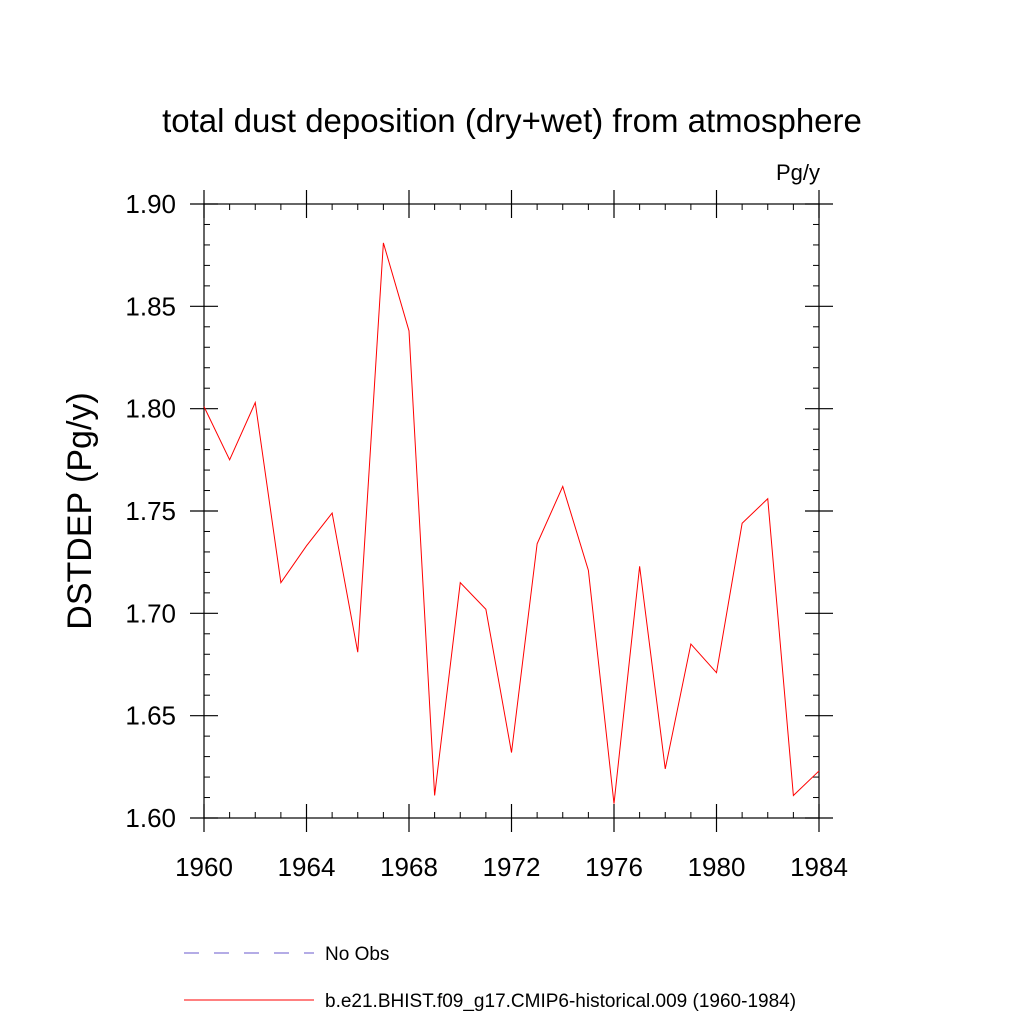  I want to click on y-tick-label: 1.85, so click(150, 306).